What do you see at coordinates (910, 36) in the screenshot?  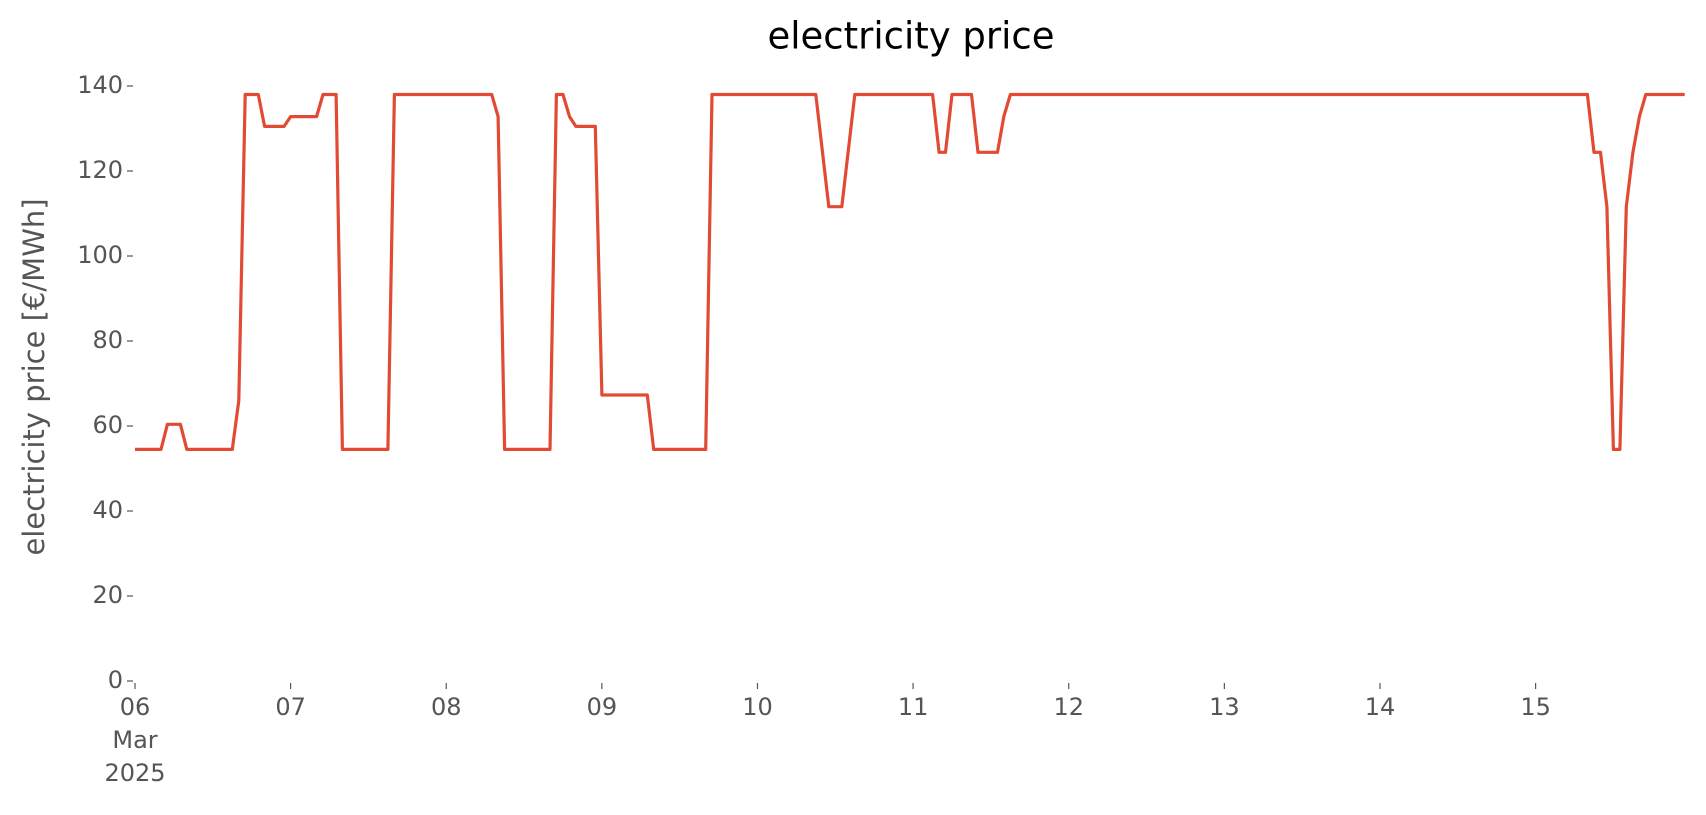 I see `chart-title: electricity price` at bounding box center [910, 36].